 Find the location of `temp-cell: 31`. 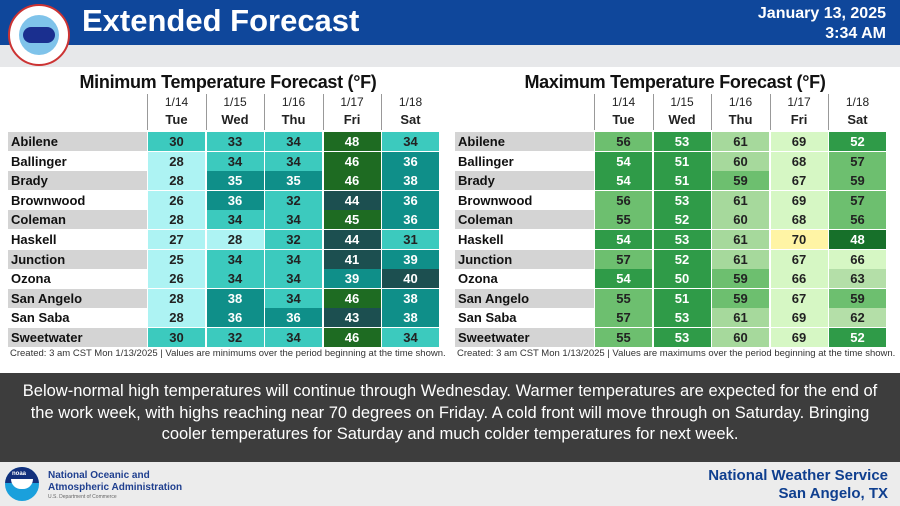

temp-cell: 31 is located at coordinates (410, 239).